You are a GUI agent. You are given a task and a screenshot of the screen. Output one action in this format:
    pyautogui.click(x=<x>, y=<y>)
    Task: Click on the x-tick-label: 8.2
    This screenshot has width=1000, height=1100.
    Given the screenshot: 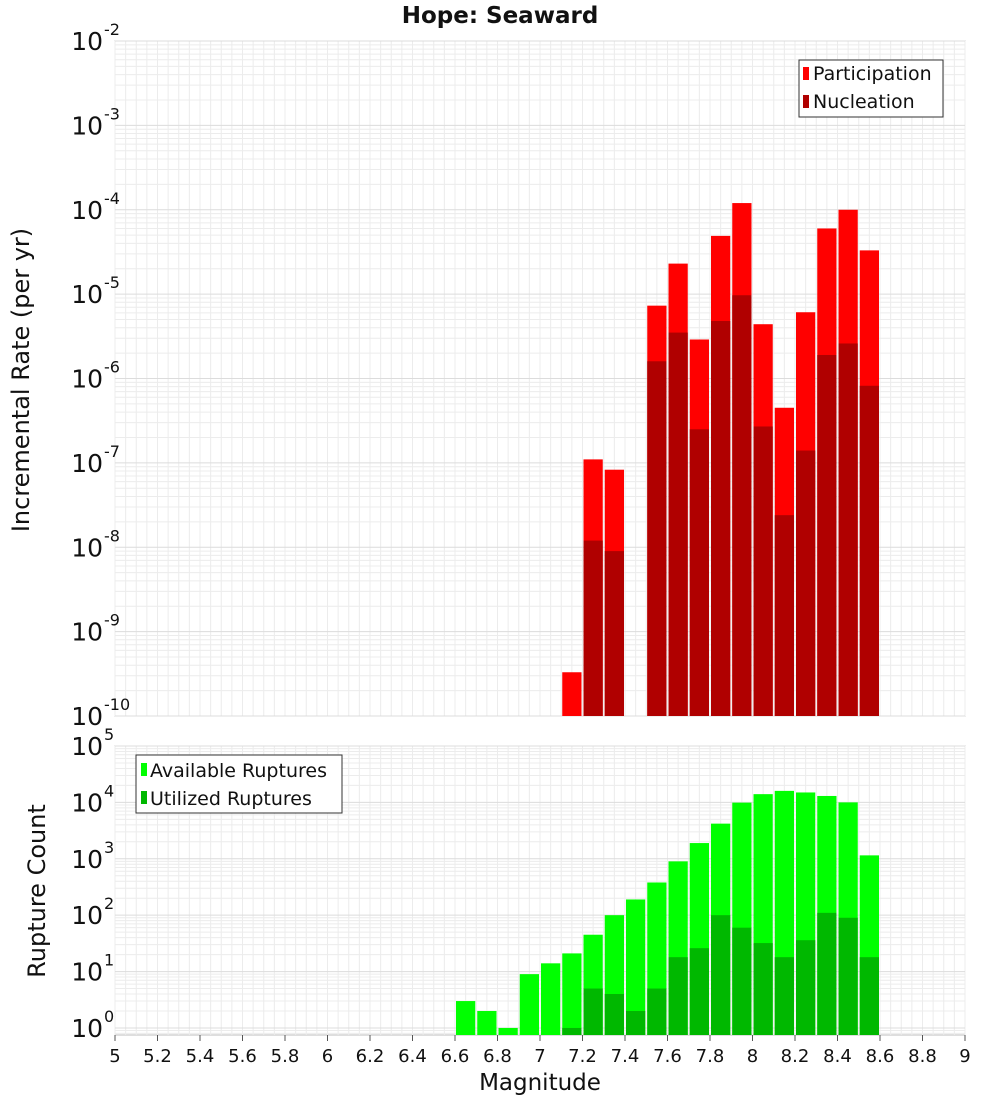 What is the action you would take?
    pyautogui.click(x=795, y=1056)
    